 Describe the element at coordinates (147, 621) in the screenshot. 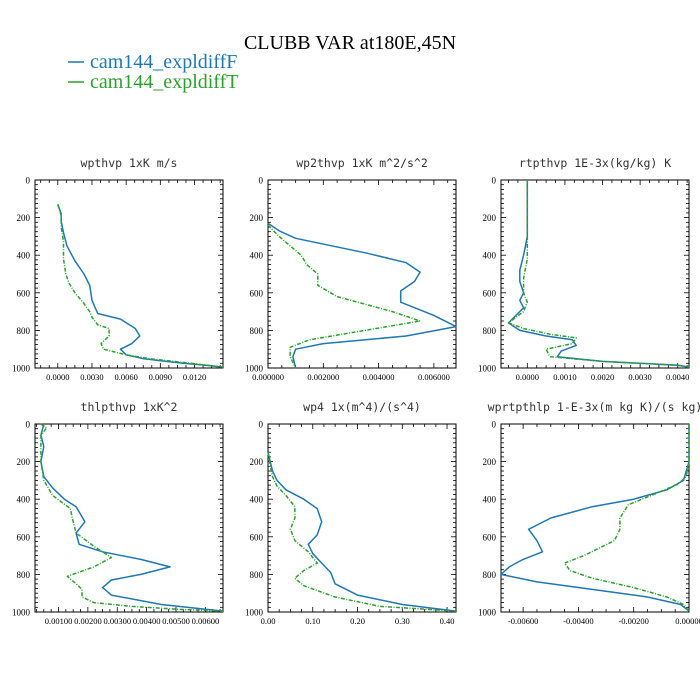

I see `x-tick-label: 0.00400` at that location.